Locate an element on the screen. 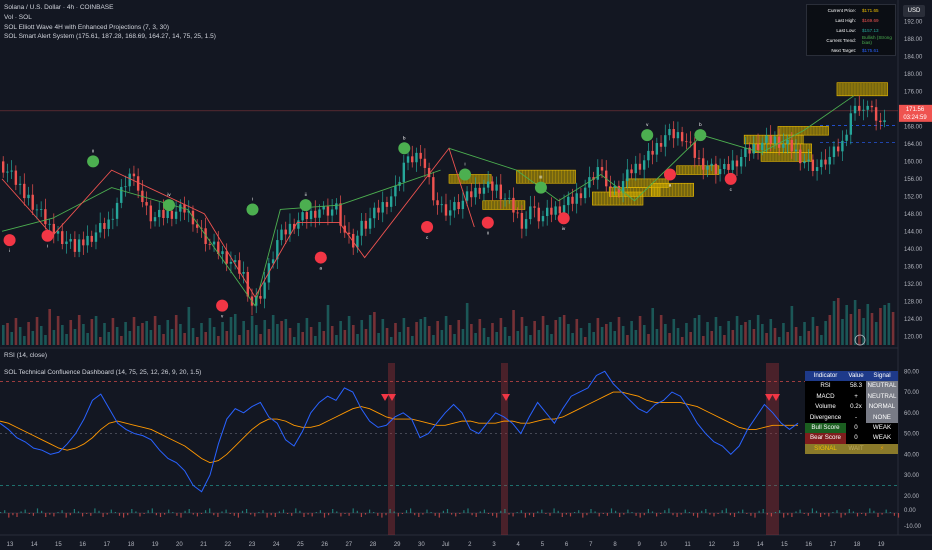 The height and width of the screenshot is (550, 932). replay-icon is located at coordinates (860, 340).